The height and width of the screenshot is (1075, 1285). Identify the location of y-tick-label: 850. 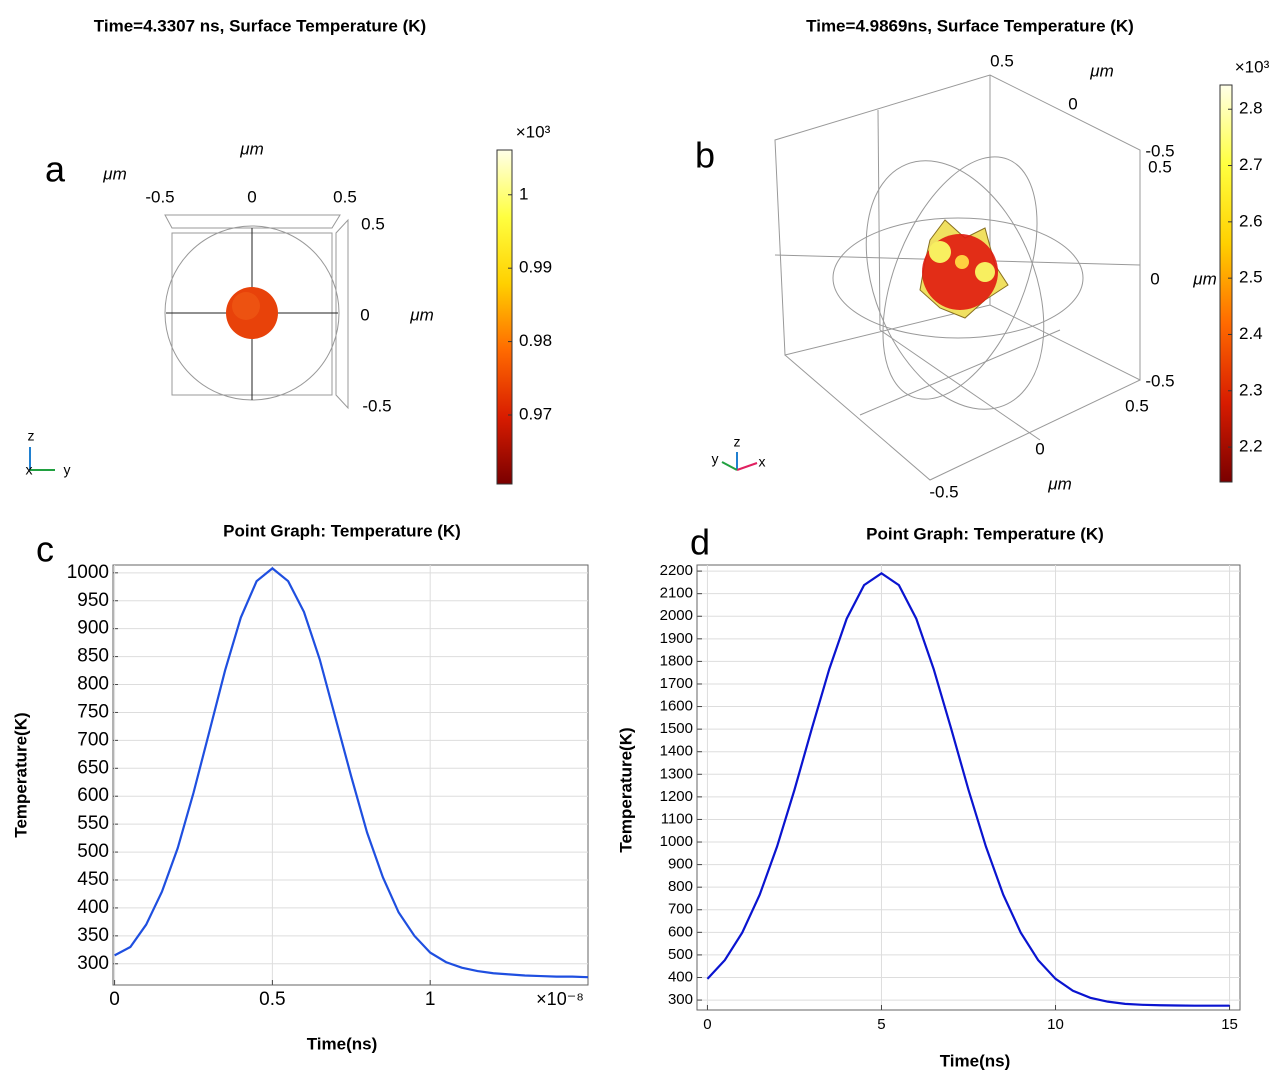
(93, 656).